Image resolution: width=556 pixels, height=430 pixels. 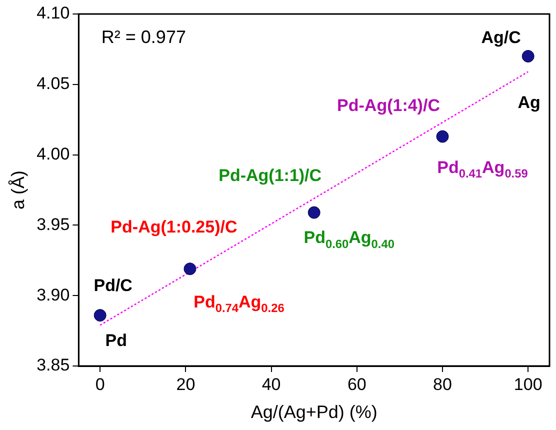 I want to click on x-axis-title: Ag/(Ag+Pd) (%), so click(x=314, y=412).